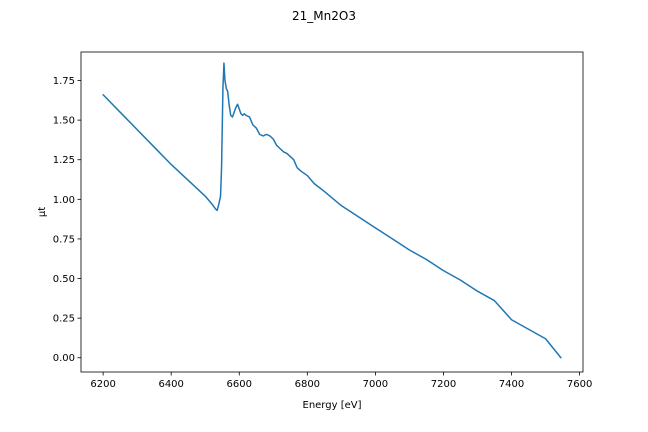  I want to click on x-tick-label: 6200, so click(102, 384).